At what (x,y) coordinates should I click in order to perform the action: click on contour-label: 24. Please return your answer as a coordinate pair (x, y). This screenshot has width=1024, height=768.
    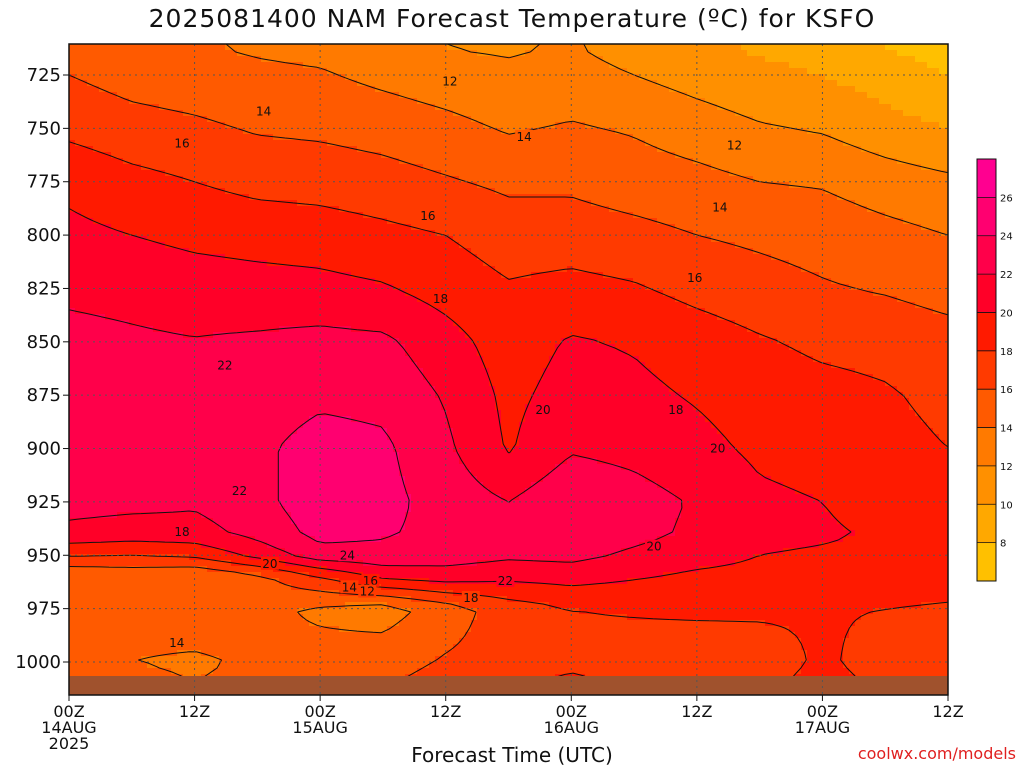
    Looking at the image, I should click on (347, 555).